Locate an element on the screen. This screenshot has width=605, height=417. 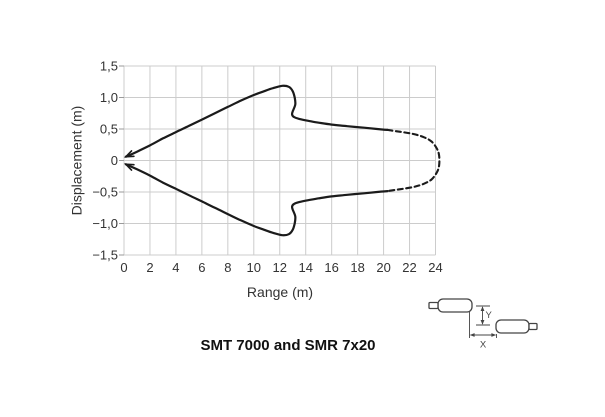
x-tick-label: 10 is located at coordinates (254, 267).